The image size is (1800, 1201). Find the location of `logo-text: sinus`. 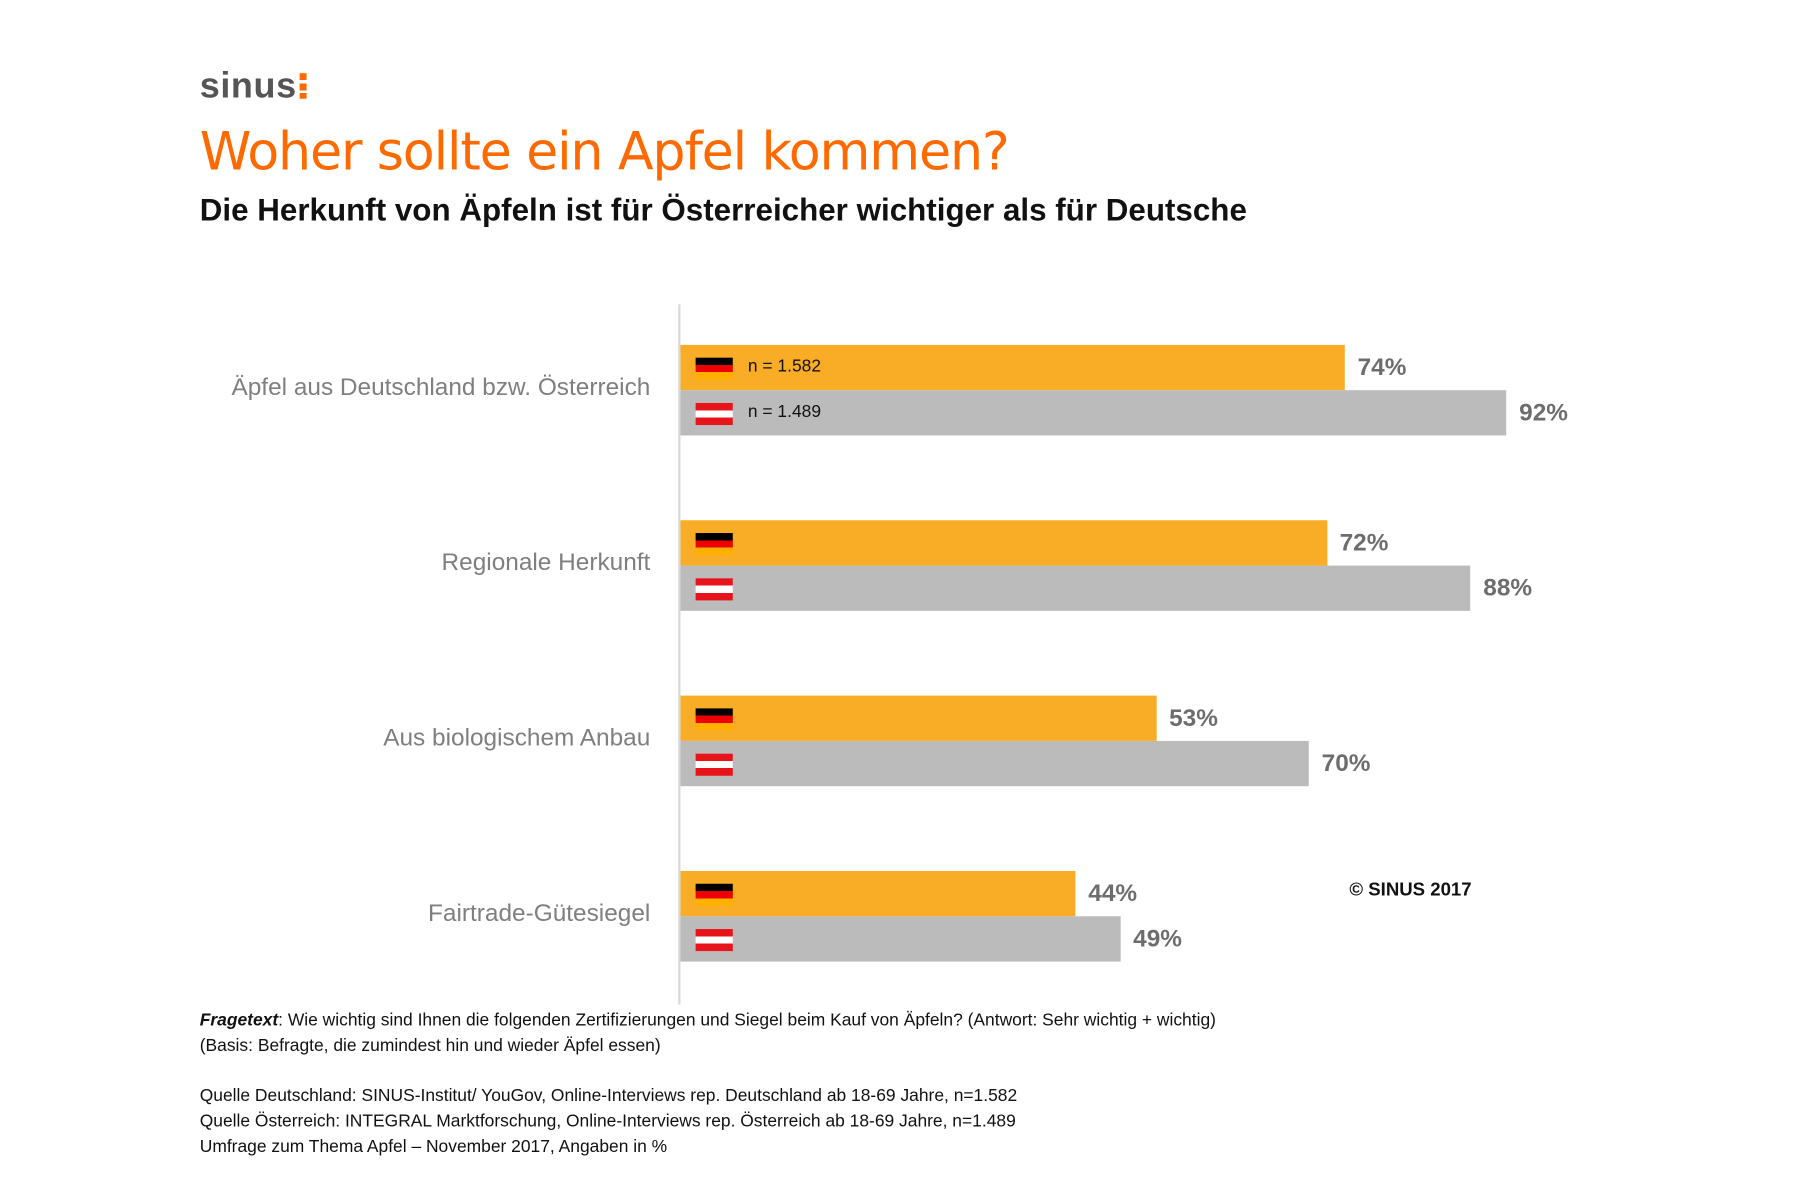

logo-text: sinus is located at coordinates (248, 85).